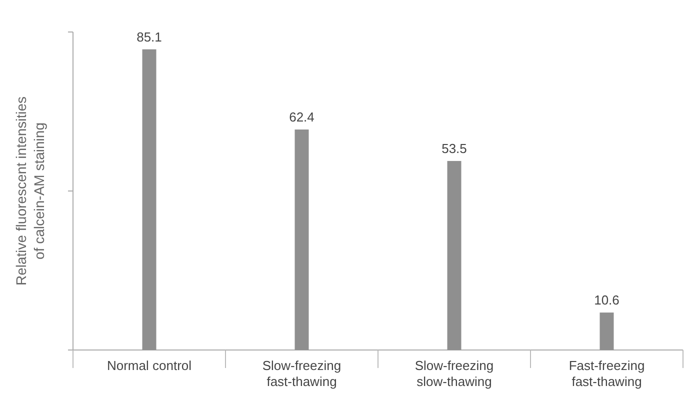 The height and width of the screenshot is (402, 699). What do you see at coordinates (454, 148) in the screenshot?
I see `data-label: 53.5` at bounding box center [454, 148].